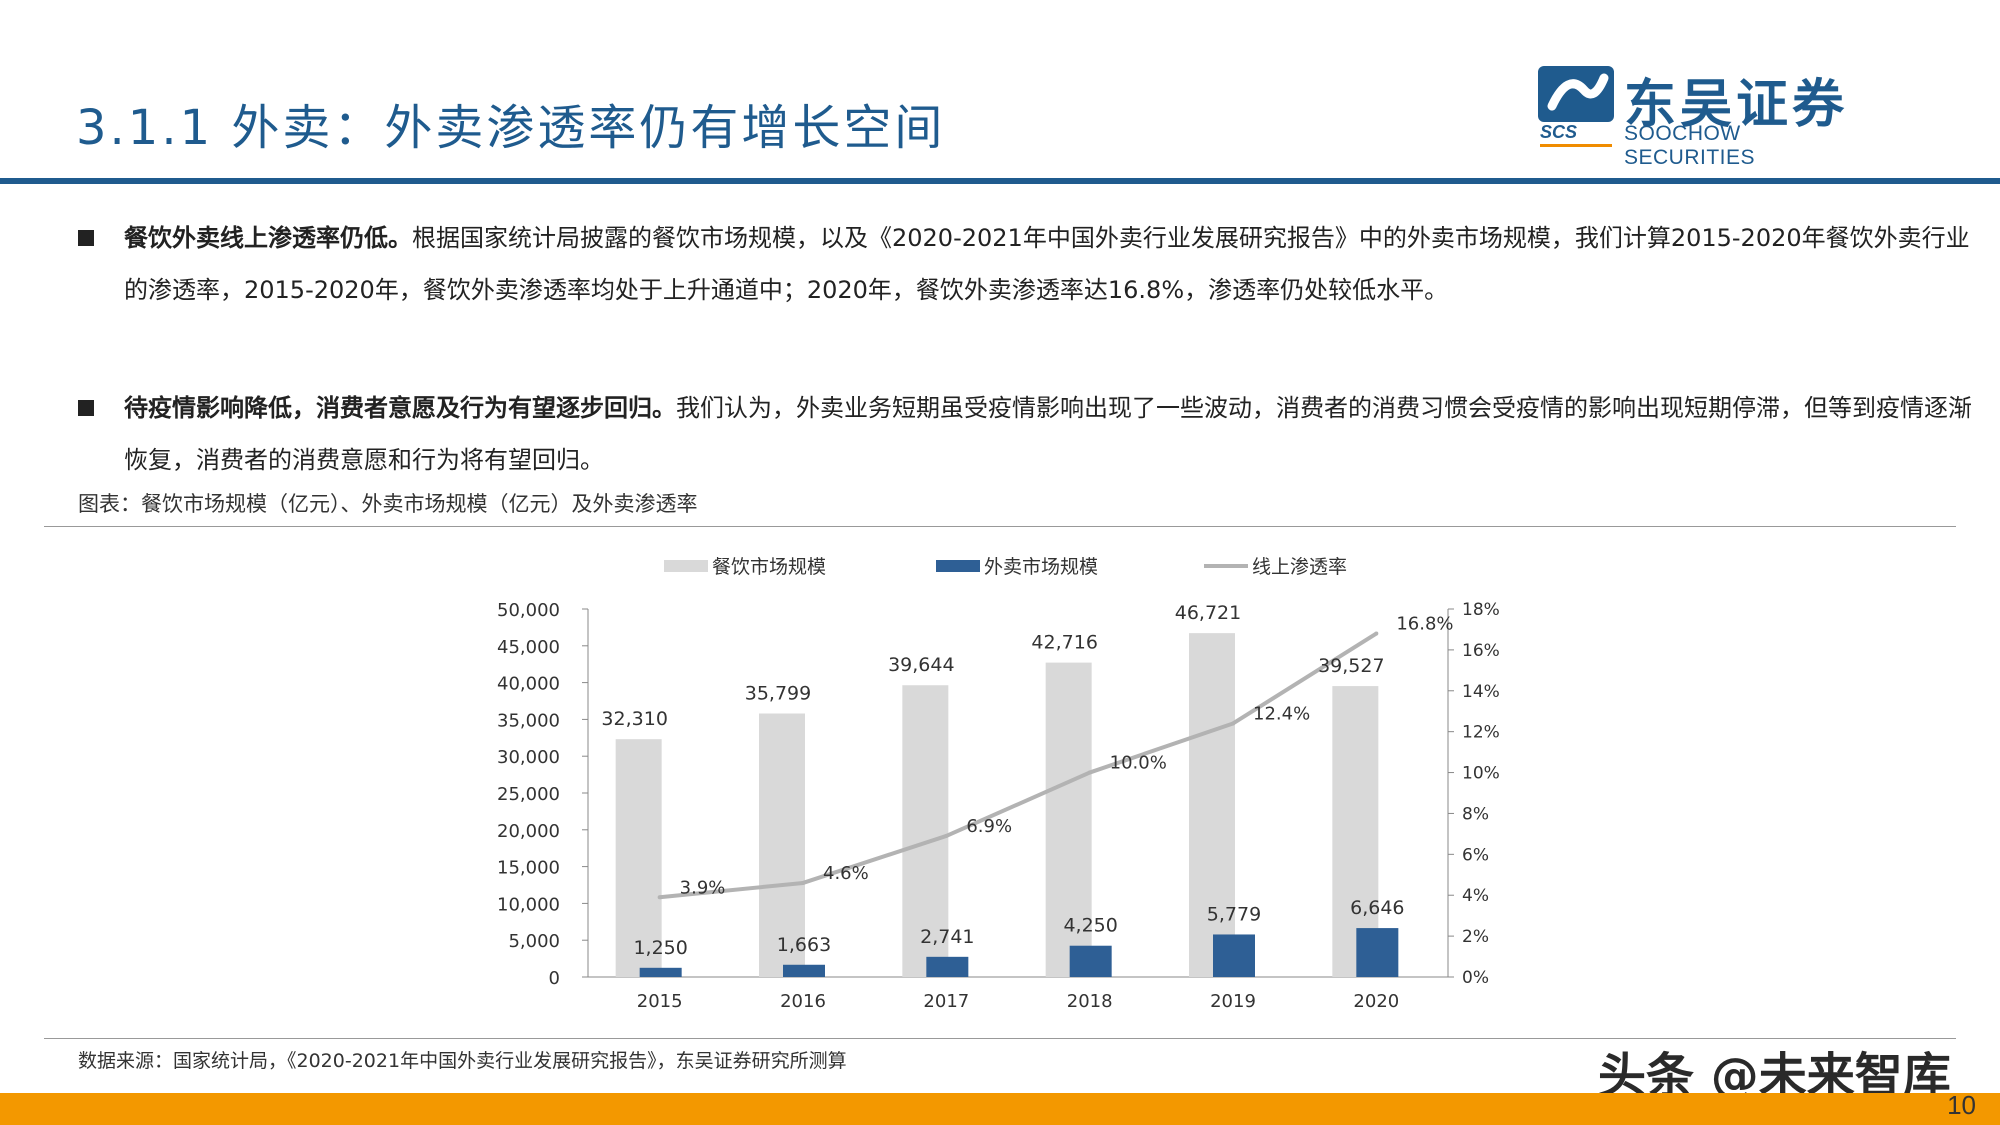 The height and width of the screenshot is (1125, 2000). I want to click on y-right-tick-label: 10%, so click(1481, 774).